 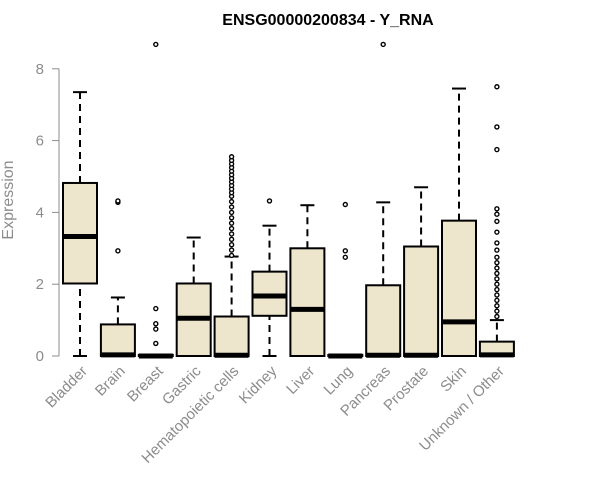 What do you see at coordinates (40, 212) in the screenshot?
I see `y-tick-label: 4` at bounding box center [40, 212].